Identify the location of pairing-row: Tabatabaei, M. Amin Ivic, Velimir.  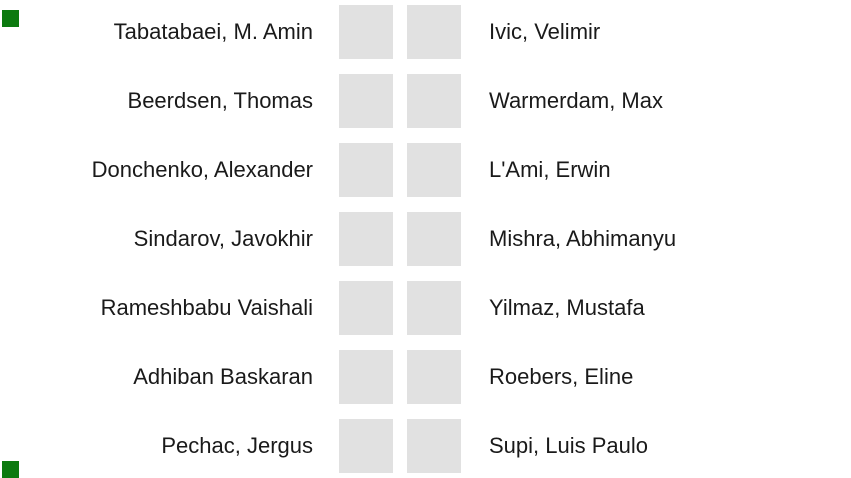
(425, 33).